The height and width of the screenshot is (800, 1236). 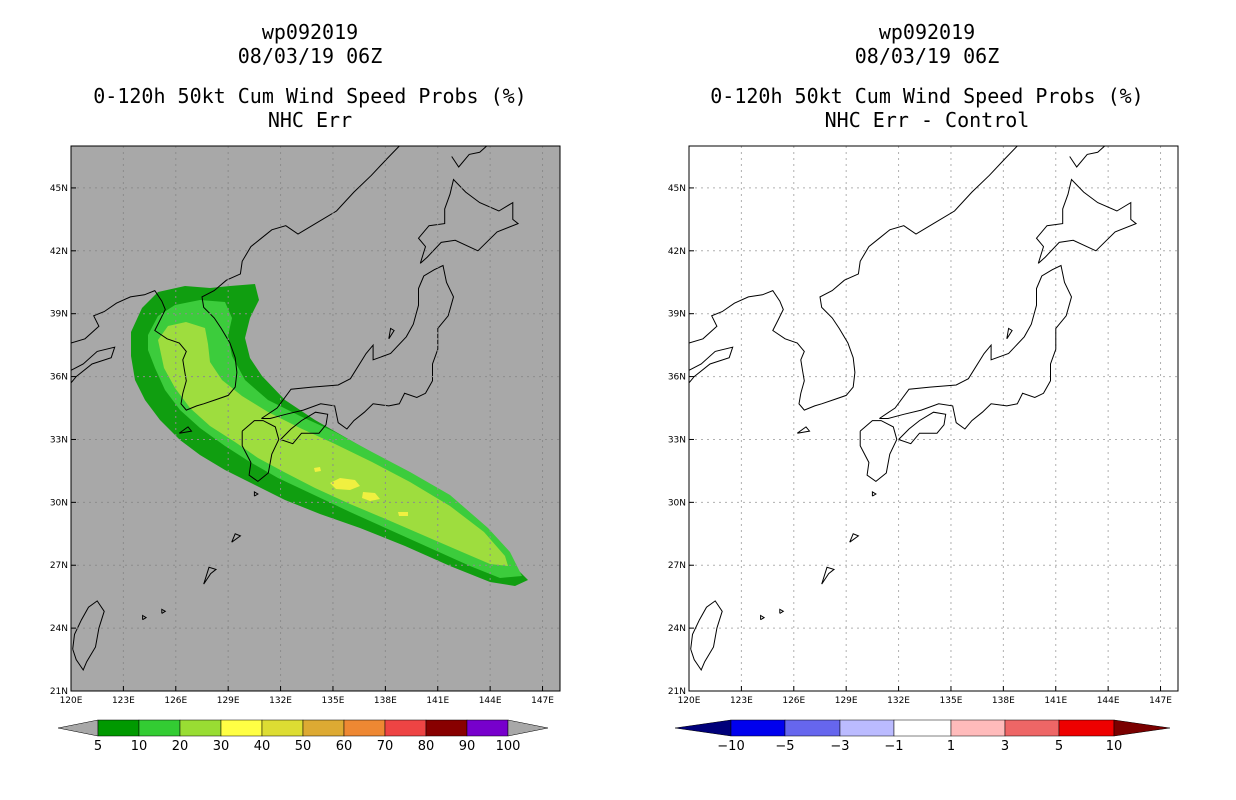 I want to click on right-storm-id: wp092019, so click(x=927, y=32).